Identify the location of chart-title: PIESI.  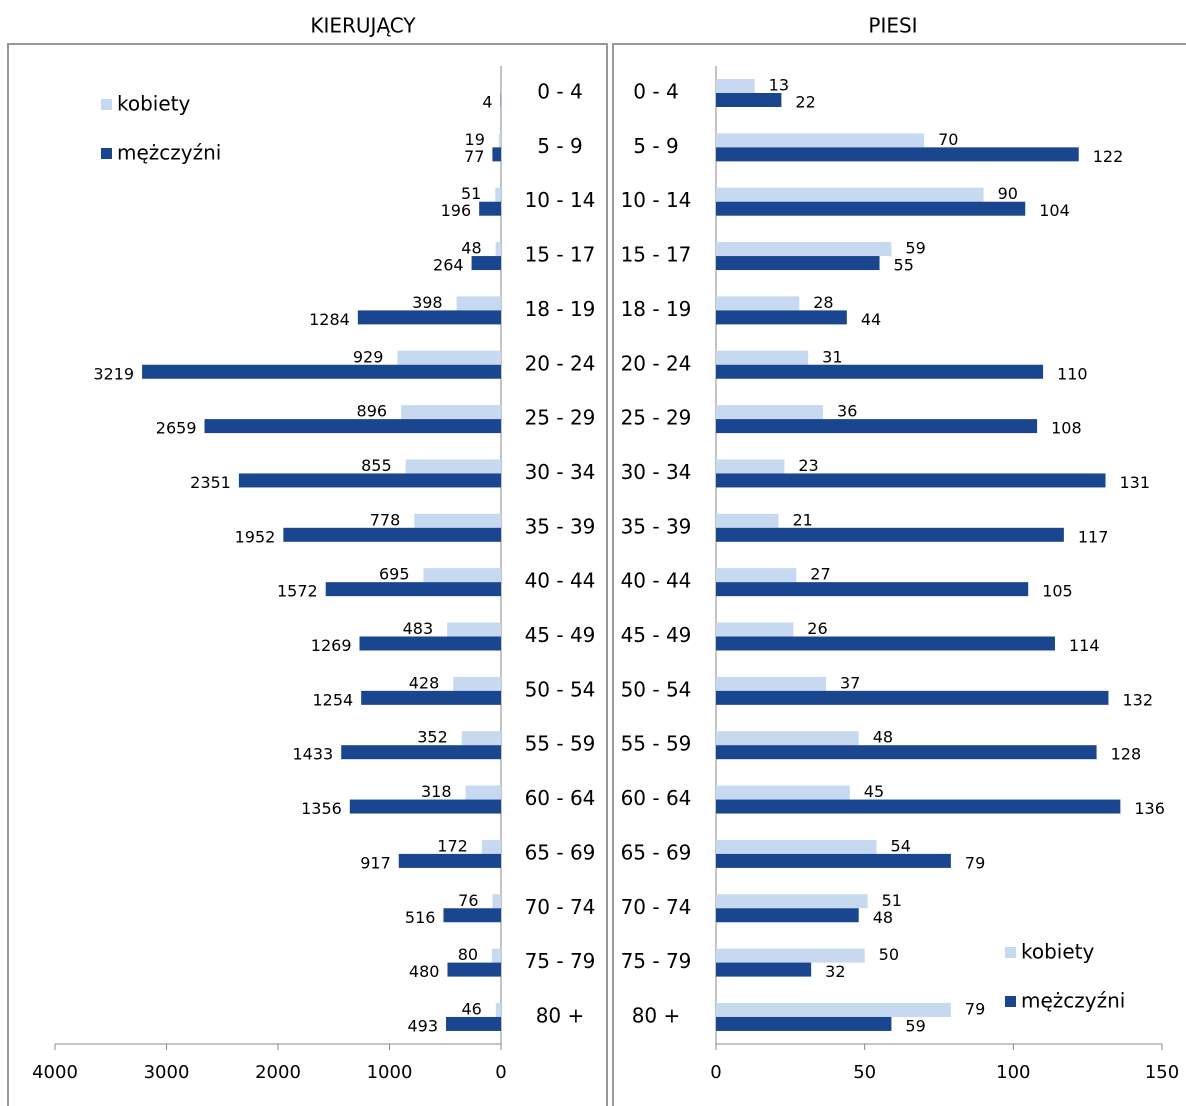
(892, 26).